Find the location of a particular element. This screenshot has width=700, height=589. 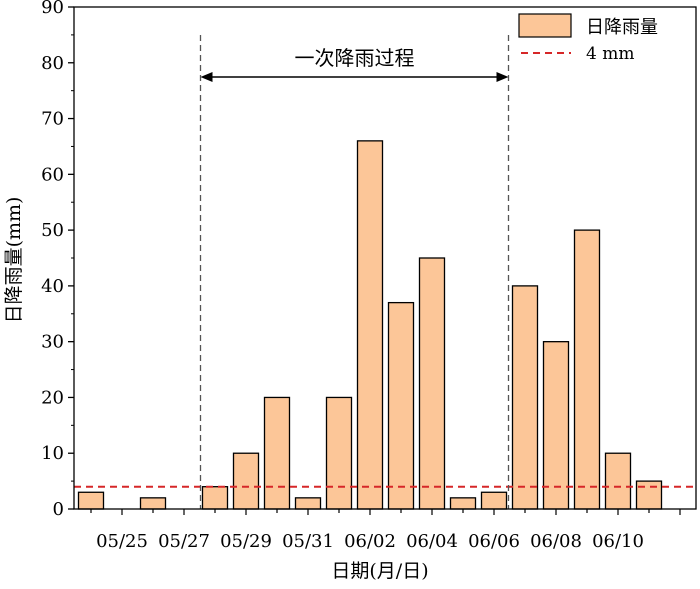

bar-06/03 is located at coordinates (401, 405).